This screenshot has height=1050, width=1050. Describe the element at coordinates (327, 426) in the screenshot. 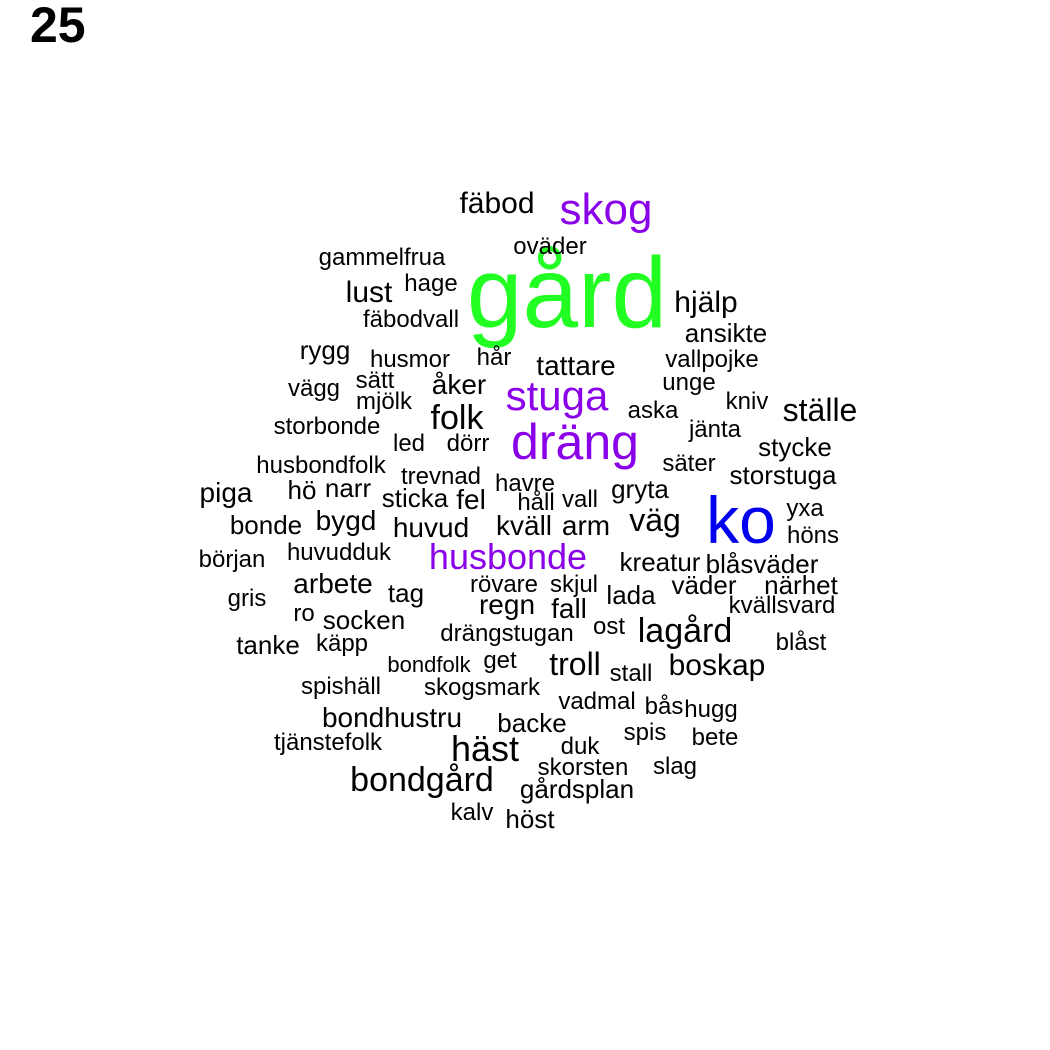

I see `cloud-word: storbonde` at that location.